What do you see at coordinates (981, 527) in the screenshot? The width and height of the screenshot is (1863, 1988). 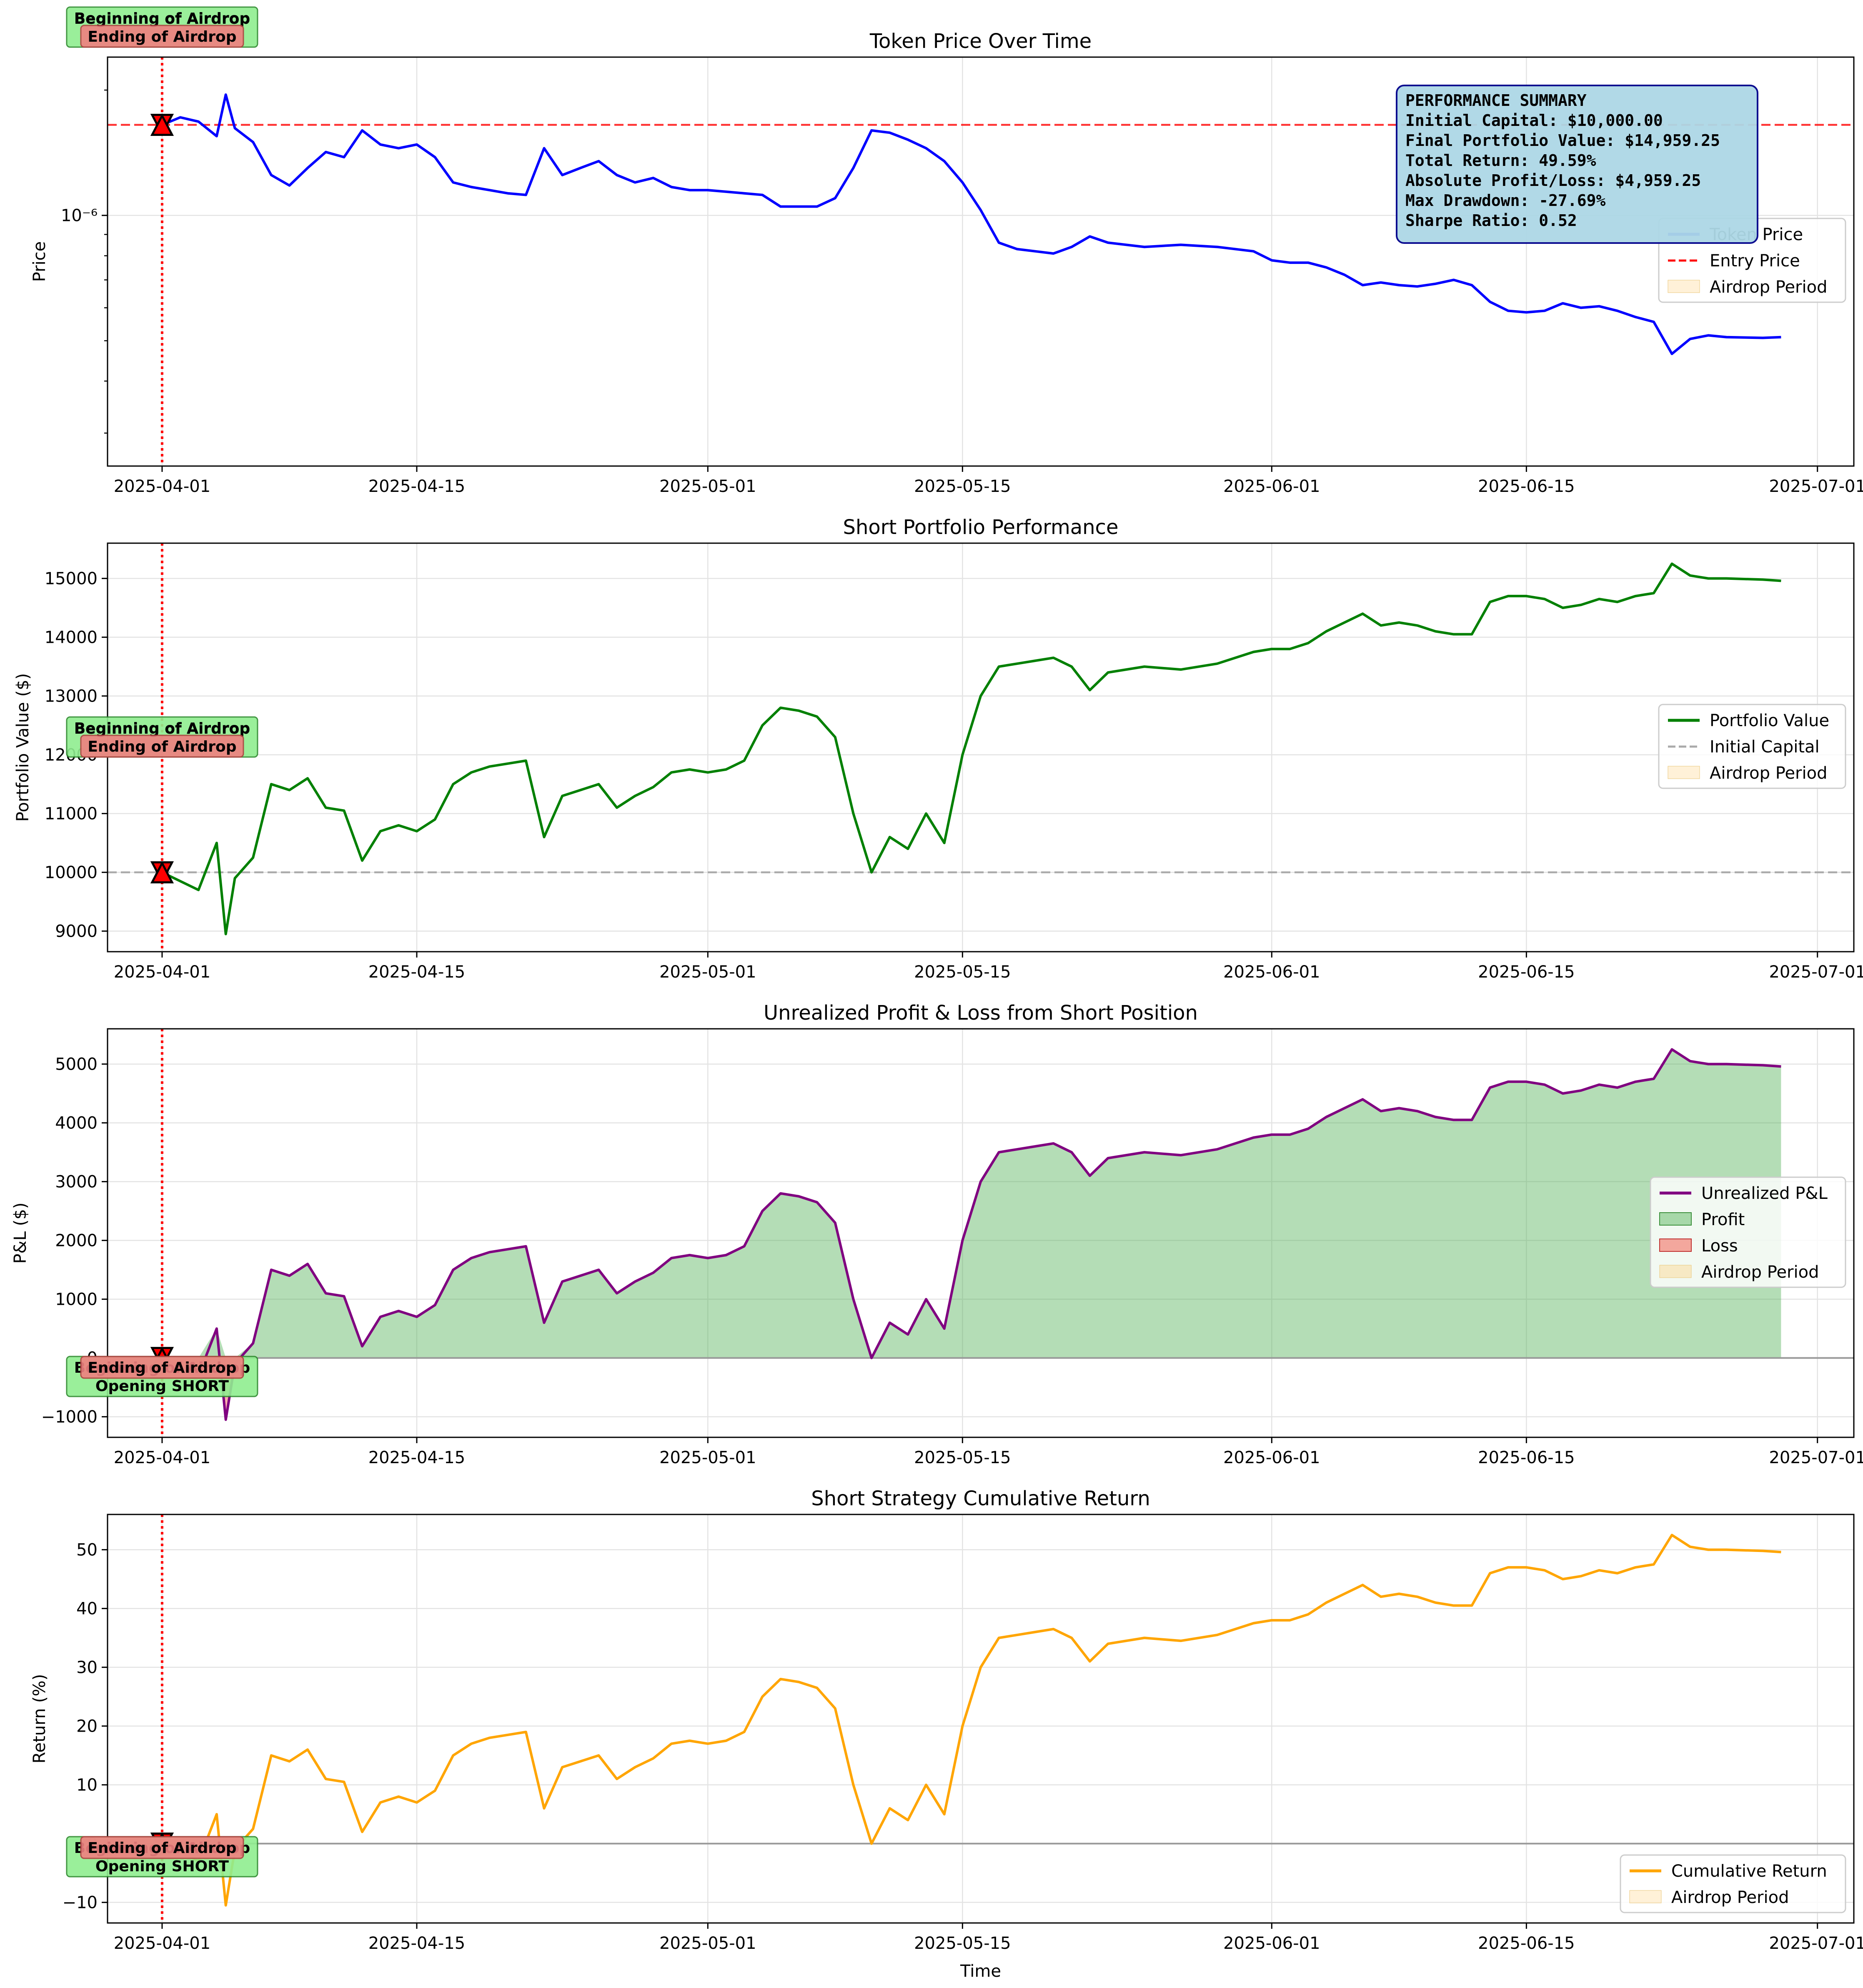 I see `subplot-title: Short Portfolio Performance` at bounding box center [981, 527].